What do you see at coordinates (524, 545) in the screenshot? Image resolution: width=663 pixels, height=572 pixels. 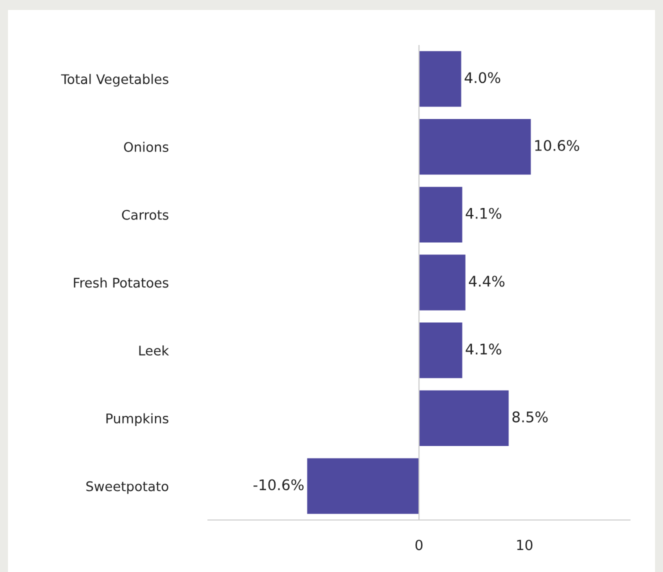 I see `x-tick-label: 10` at bounding box center [524, 545].